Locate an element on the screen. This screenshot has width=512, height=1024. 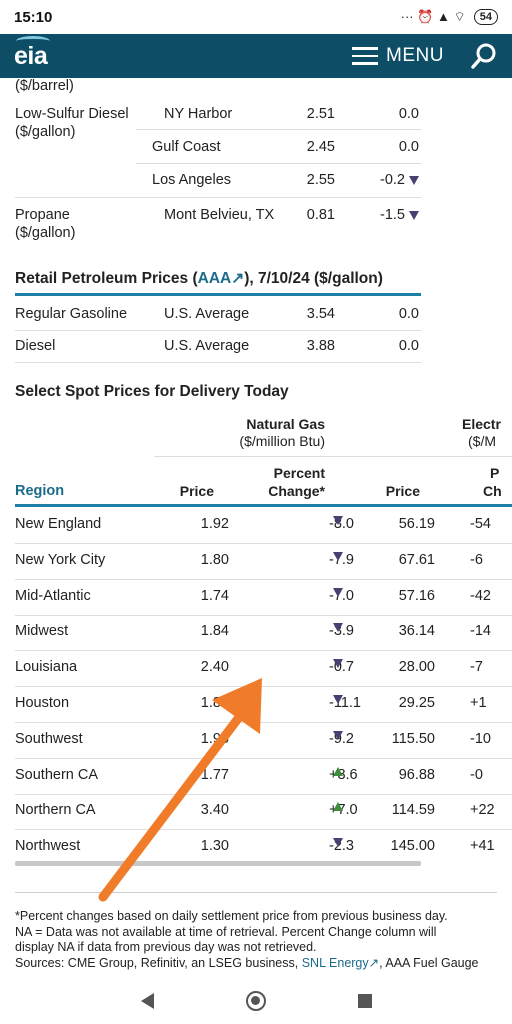
location: Mont Belvieu, TX is located at coordinates (219, 215).